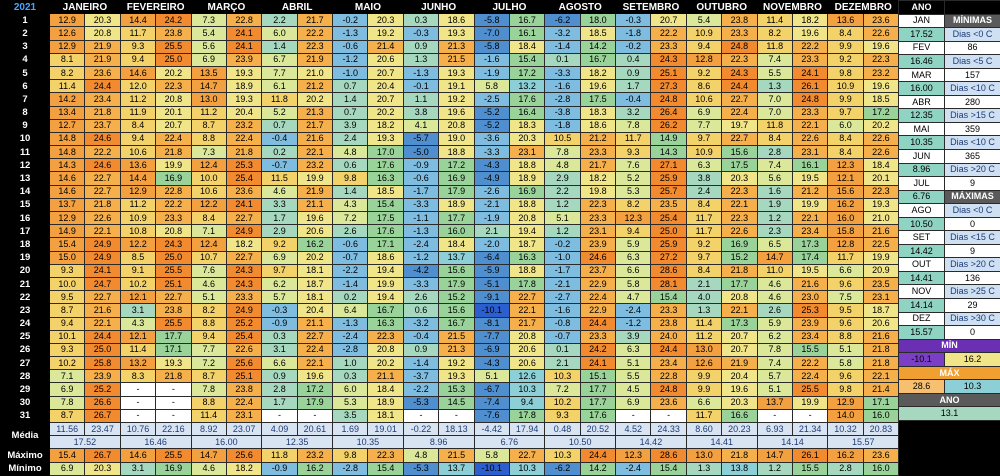  I want to click on min-temp-cell: -6.9, so click(491, 349).